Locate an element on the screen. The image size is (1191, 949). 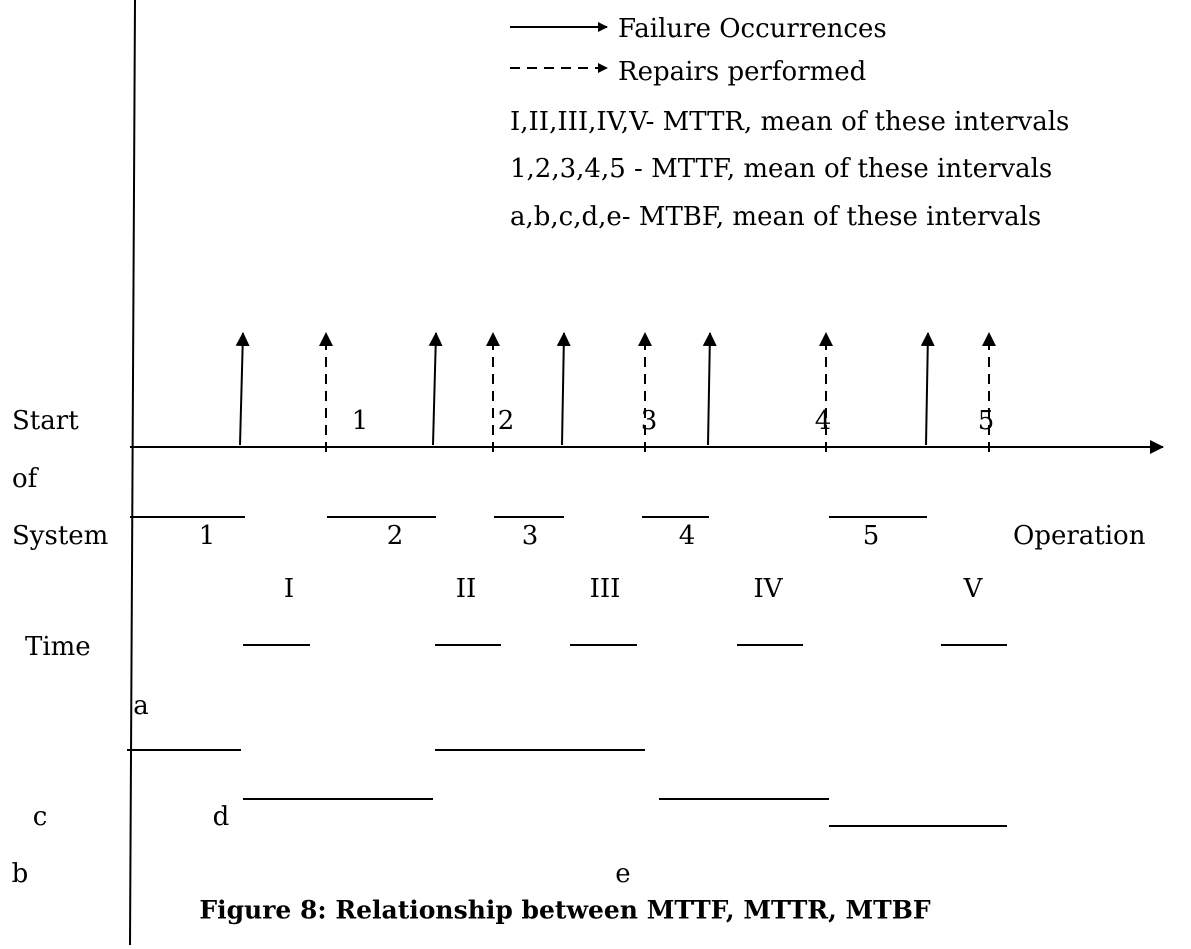
mttr-label: V is located at coordinates (973, 589).